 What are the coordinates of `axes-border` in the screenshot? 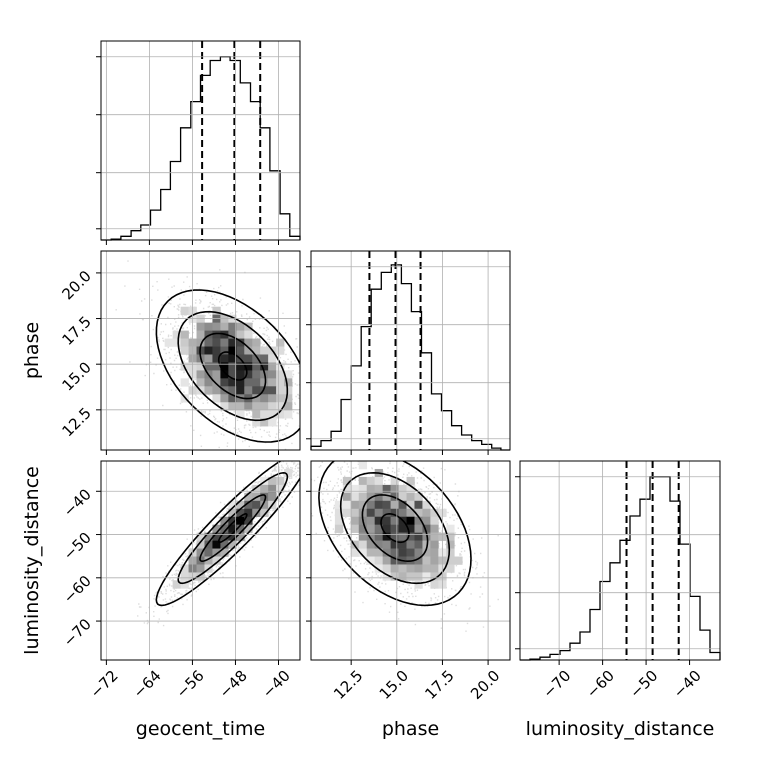 It's located at (620, 560).